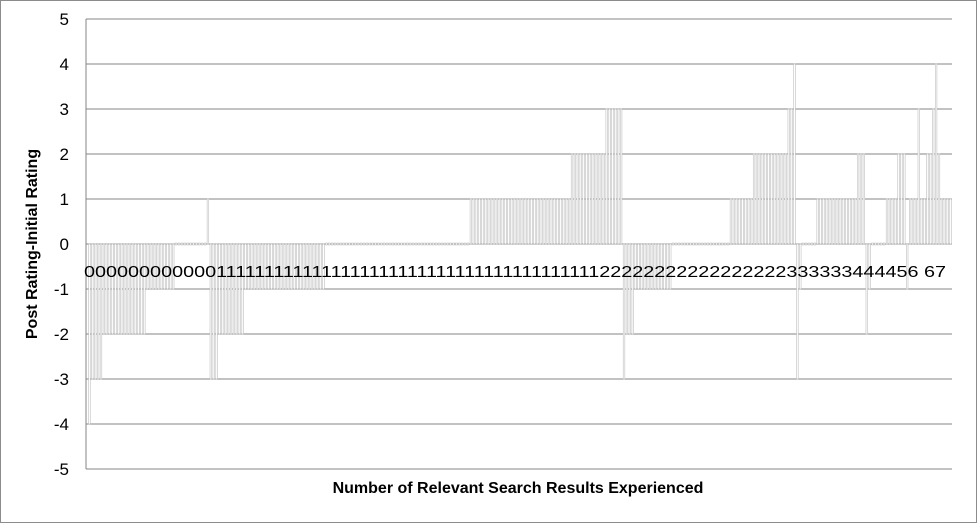 This screenshot has width=977, height=523. I want to click on y-axis-title: Post Rating-Initial Rating, so click(32, 244).